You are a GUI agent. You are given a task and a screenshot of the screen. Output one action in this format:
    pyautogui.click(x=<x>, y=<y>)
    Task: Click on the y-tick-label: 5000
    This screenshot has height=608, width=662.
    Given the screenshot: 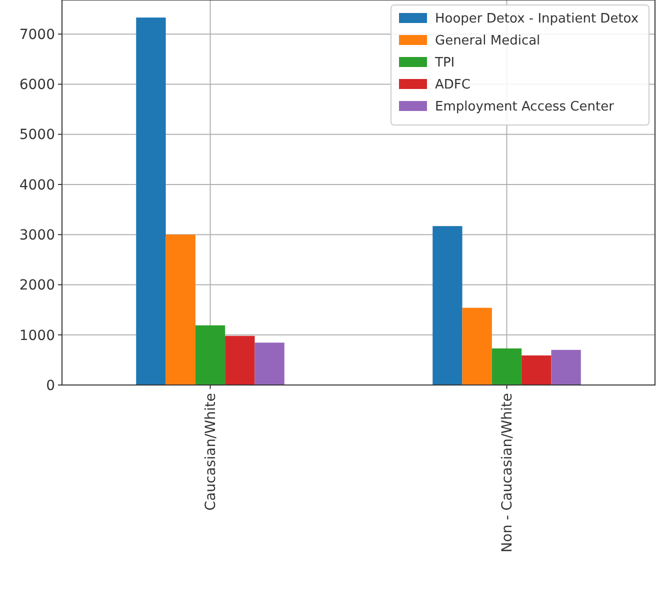 What is the action you would take?
    pyautogui.click(x=37, y=135)
    